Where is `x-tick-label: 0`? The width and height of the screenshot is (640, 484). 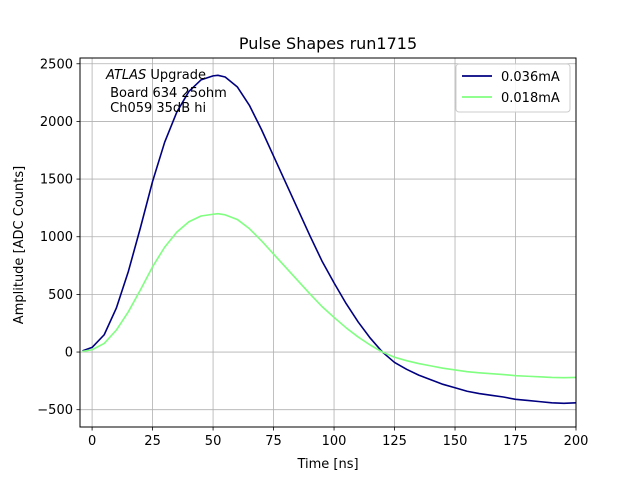 x-tick-label: 0 is located at coordinates (92, 441).